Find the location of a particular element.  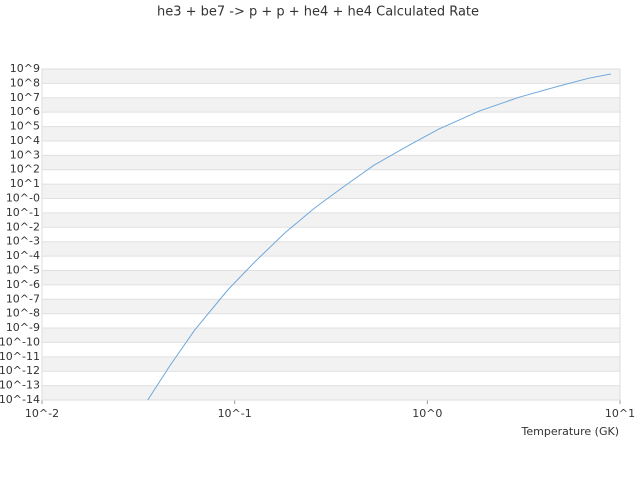

y-tick-label: 10^9 is located at coordinates (25, 68).